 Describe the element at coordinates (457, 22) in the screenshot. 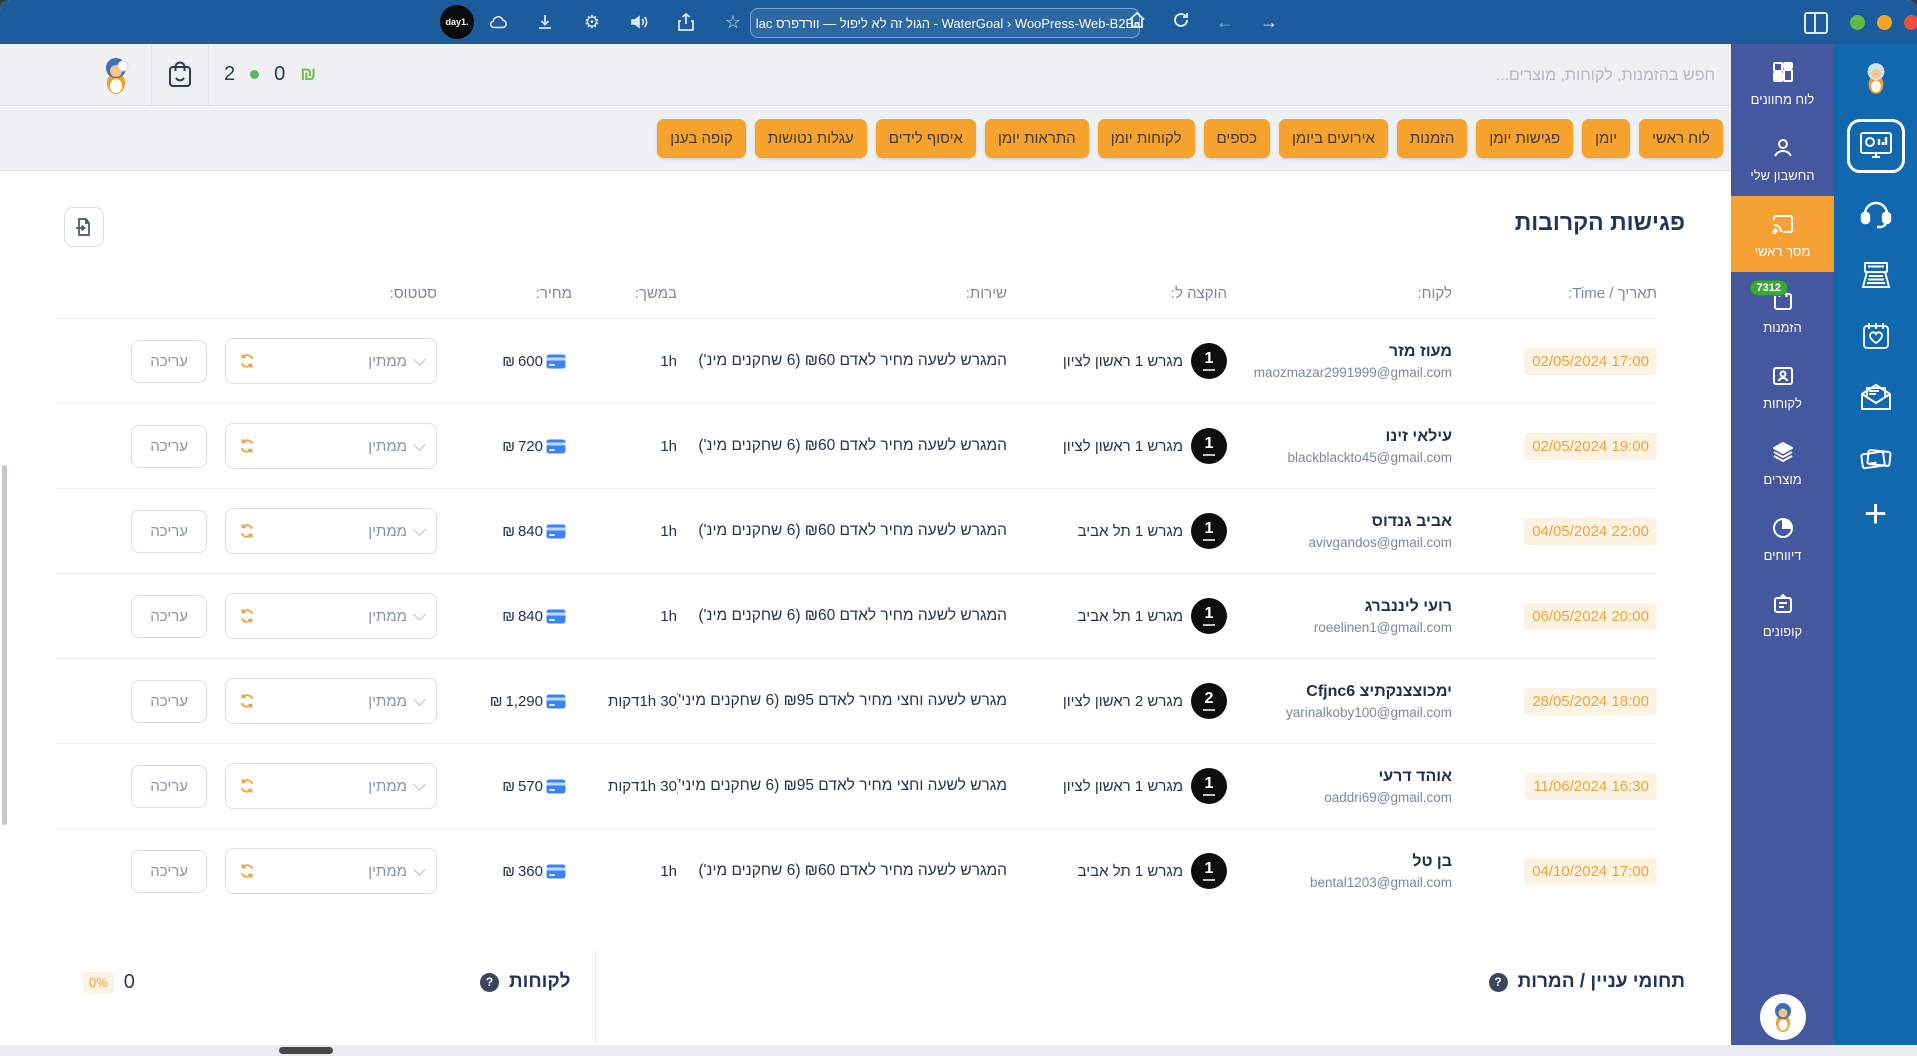

I see `browser-profile-avatar: day1.` at that location.